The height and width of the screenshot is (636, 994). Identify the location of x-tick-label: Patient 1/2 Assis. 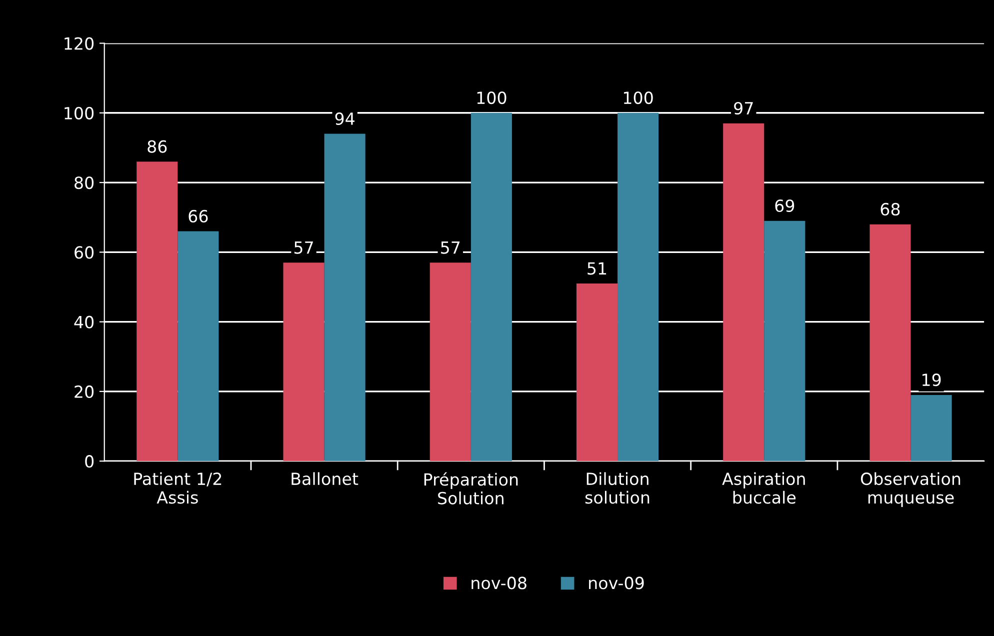
(178, 488).